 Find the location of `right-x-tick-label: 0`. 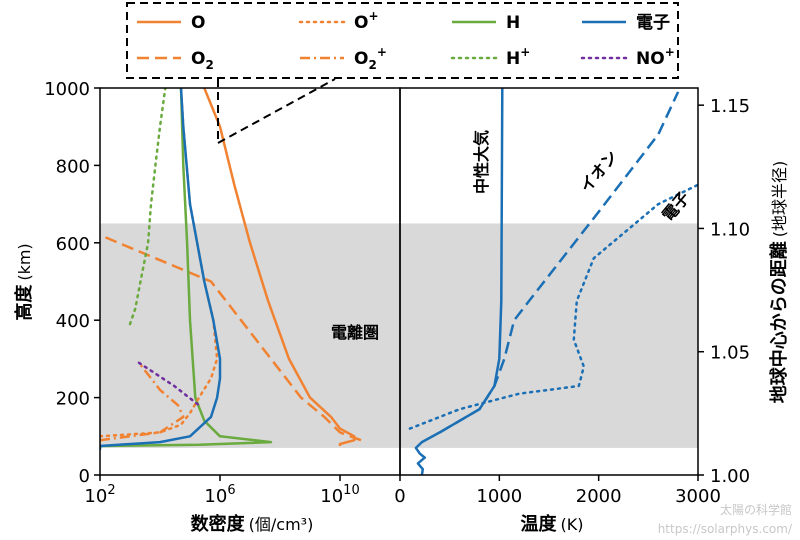

right-x-tick-label: 0 is located at coordinates (399, 496).